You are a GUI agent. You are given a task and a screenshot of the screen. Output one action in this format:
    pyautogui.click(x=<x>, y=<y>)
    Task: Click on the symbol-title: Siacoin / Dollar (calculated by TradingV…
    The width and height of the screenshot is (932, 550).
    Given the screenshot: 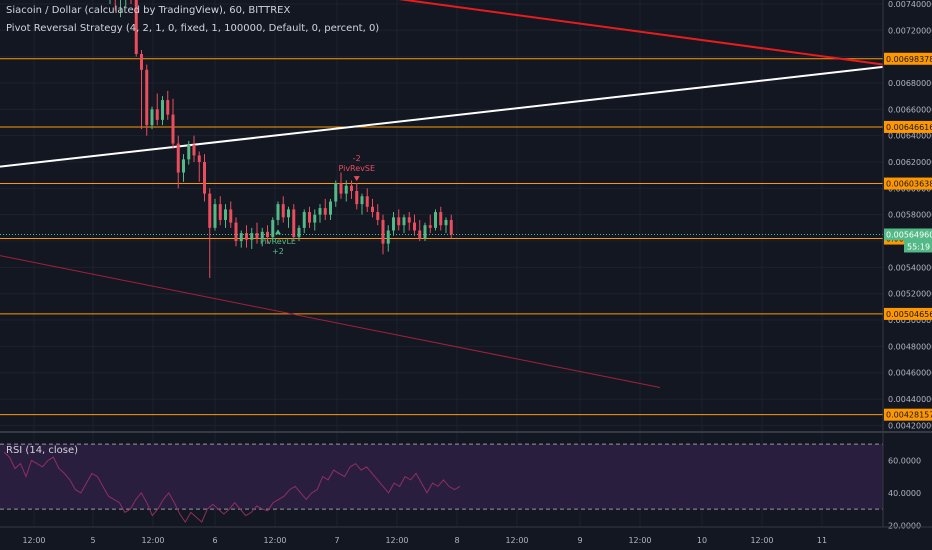 What is the action you would take?
    pyautogui.click(x=148, y=10)
    